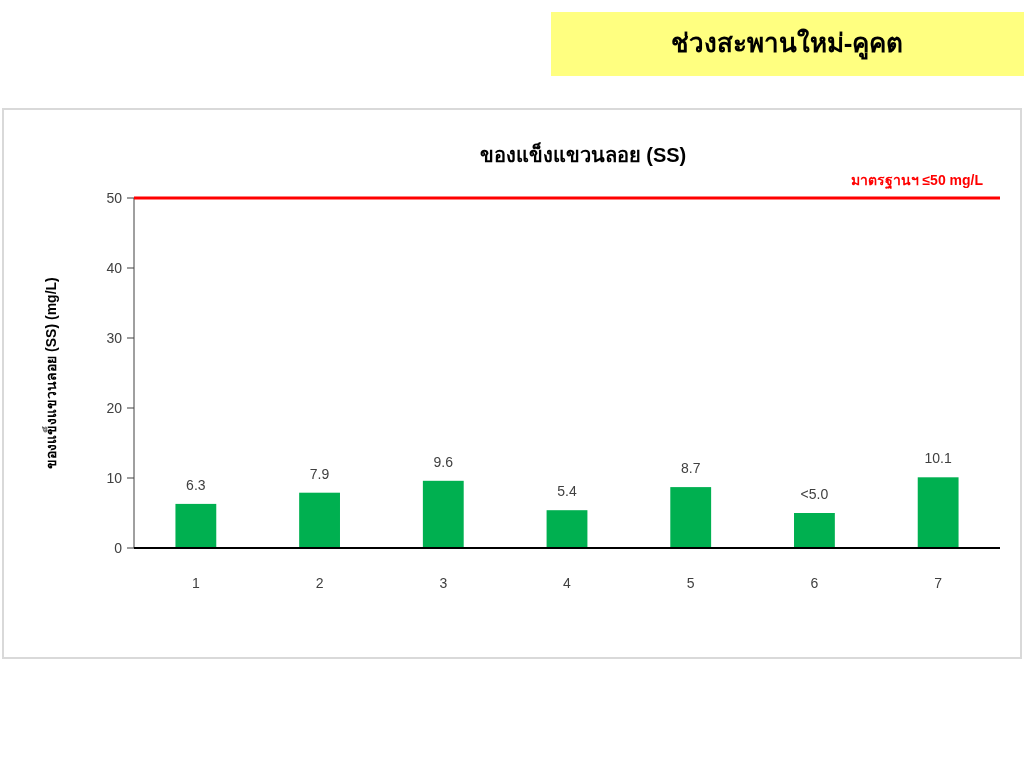 This screenshot has width=1024, height=768. What do you see at coordinates (567, 583) in the screenshot?
I see `x-tick-label: 4` at bounding box center [567, 583].